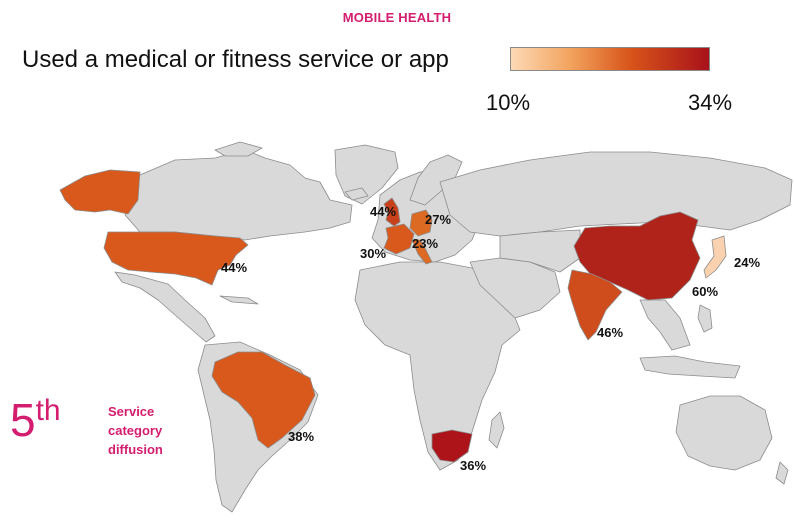 This screenshot has width=794, height=530. I want to click on land-scandinavia, so click(436, 180).